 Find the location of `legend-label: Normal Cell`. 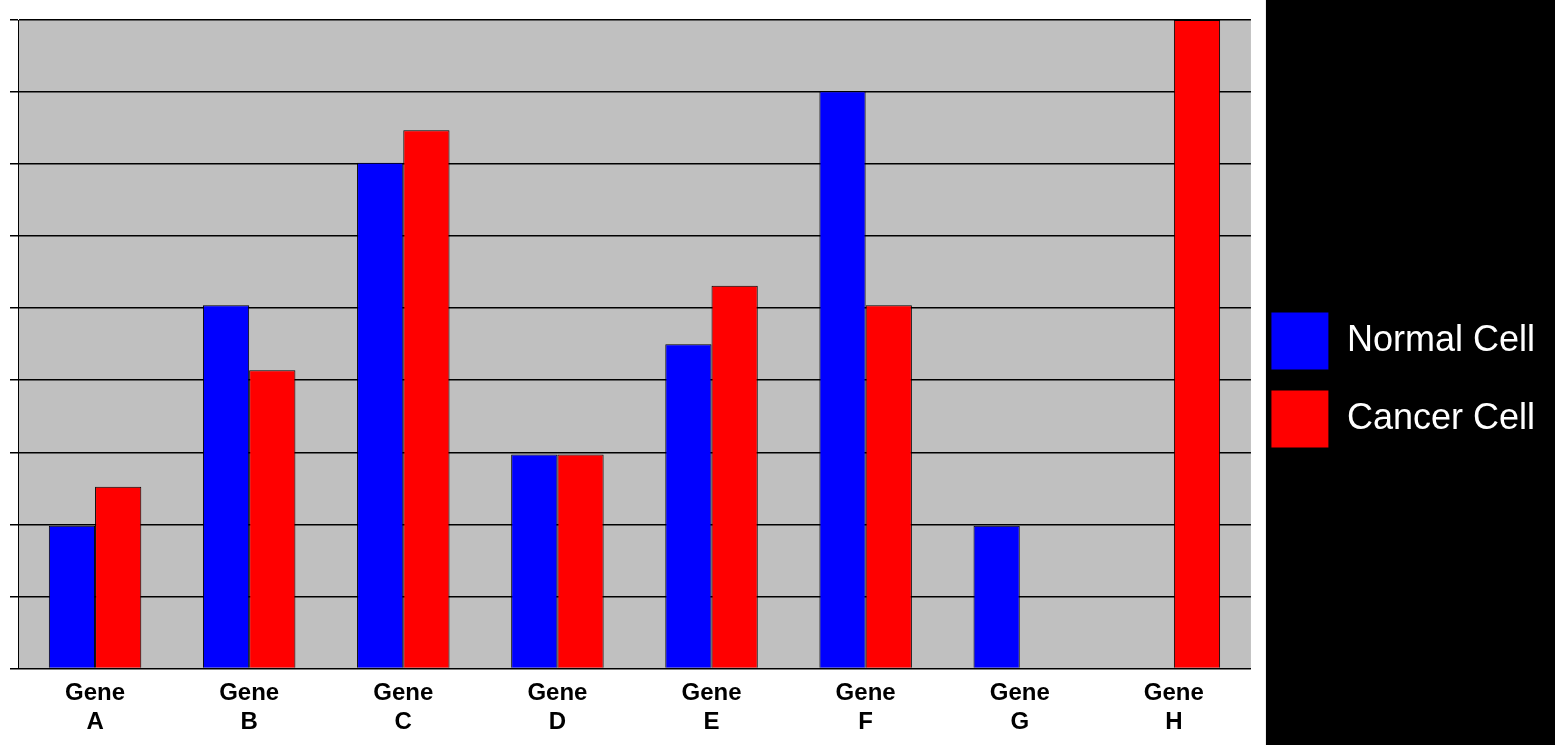

legend-label: Normal Cell is located at coordinates (1440, 338).